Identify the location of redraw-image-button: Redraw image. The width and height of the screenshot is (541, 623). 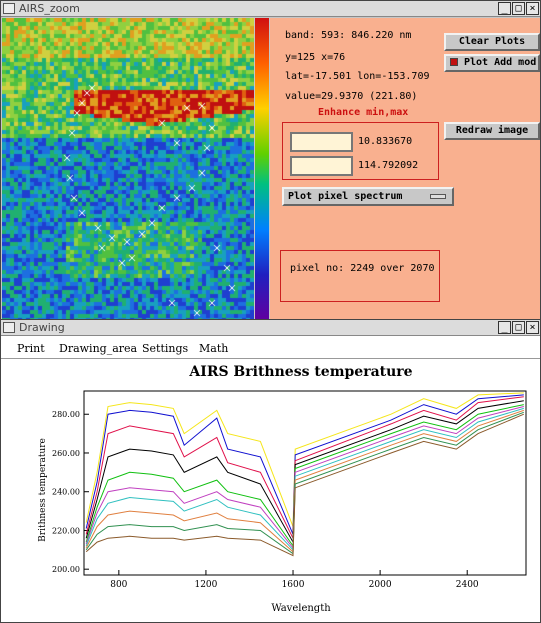
(492, 131).